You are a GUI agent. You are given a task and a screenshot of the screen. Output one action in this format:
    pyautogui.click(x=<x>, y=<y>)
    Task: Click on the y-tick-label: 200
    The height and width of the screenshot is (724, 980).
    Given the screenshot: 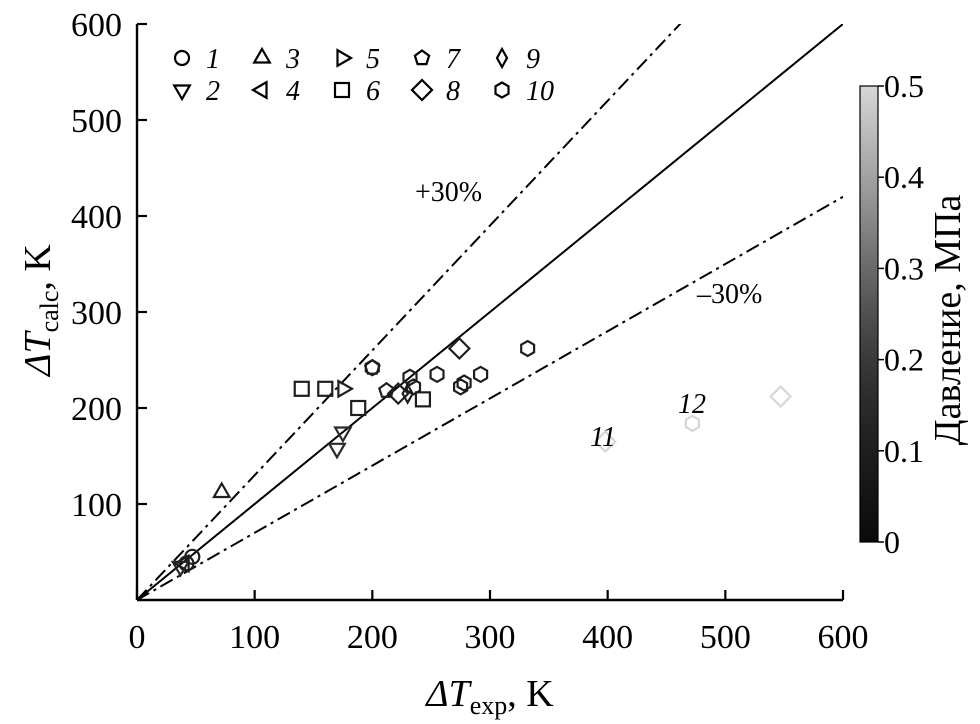 What is the action you would take?
    pyautogui.click(x=96, y=409)
    